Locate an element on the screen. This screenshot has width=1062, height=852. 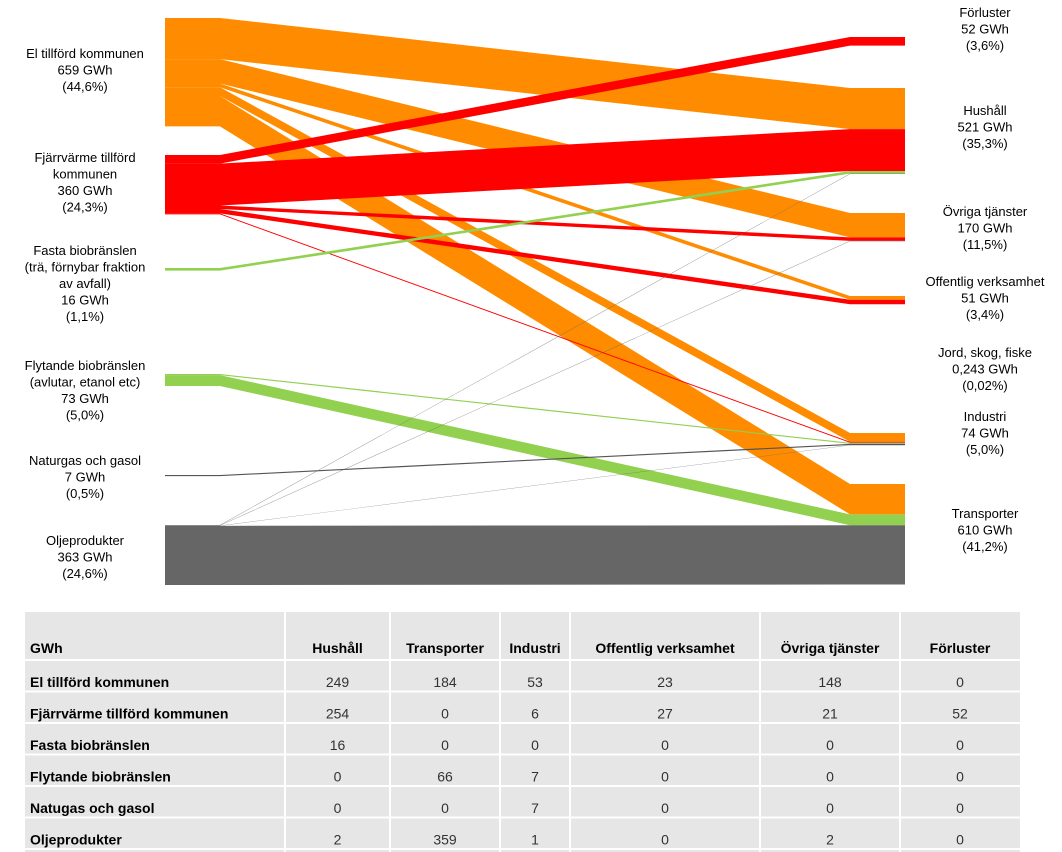
cell: 21 is located at coordinates (830, 714).